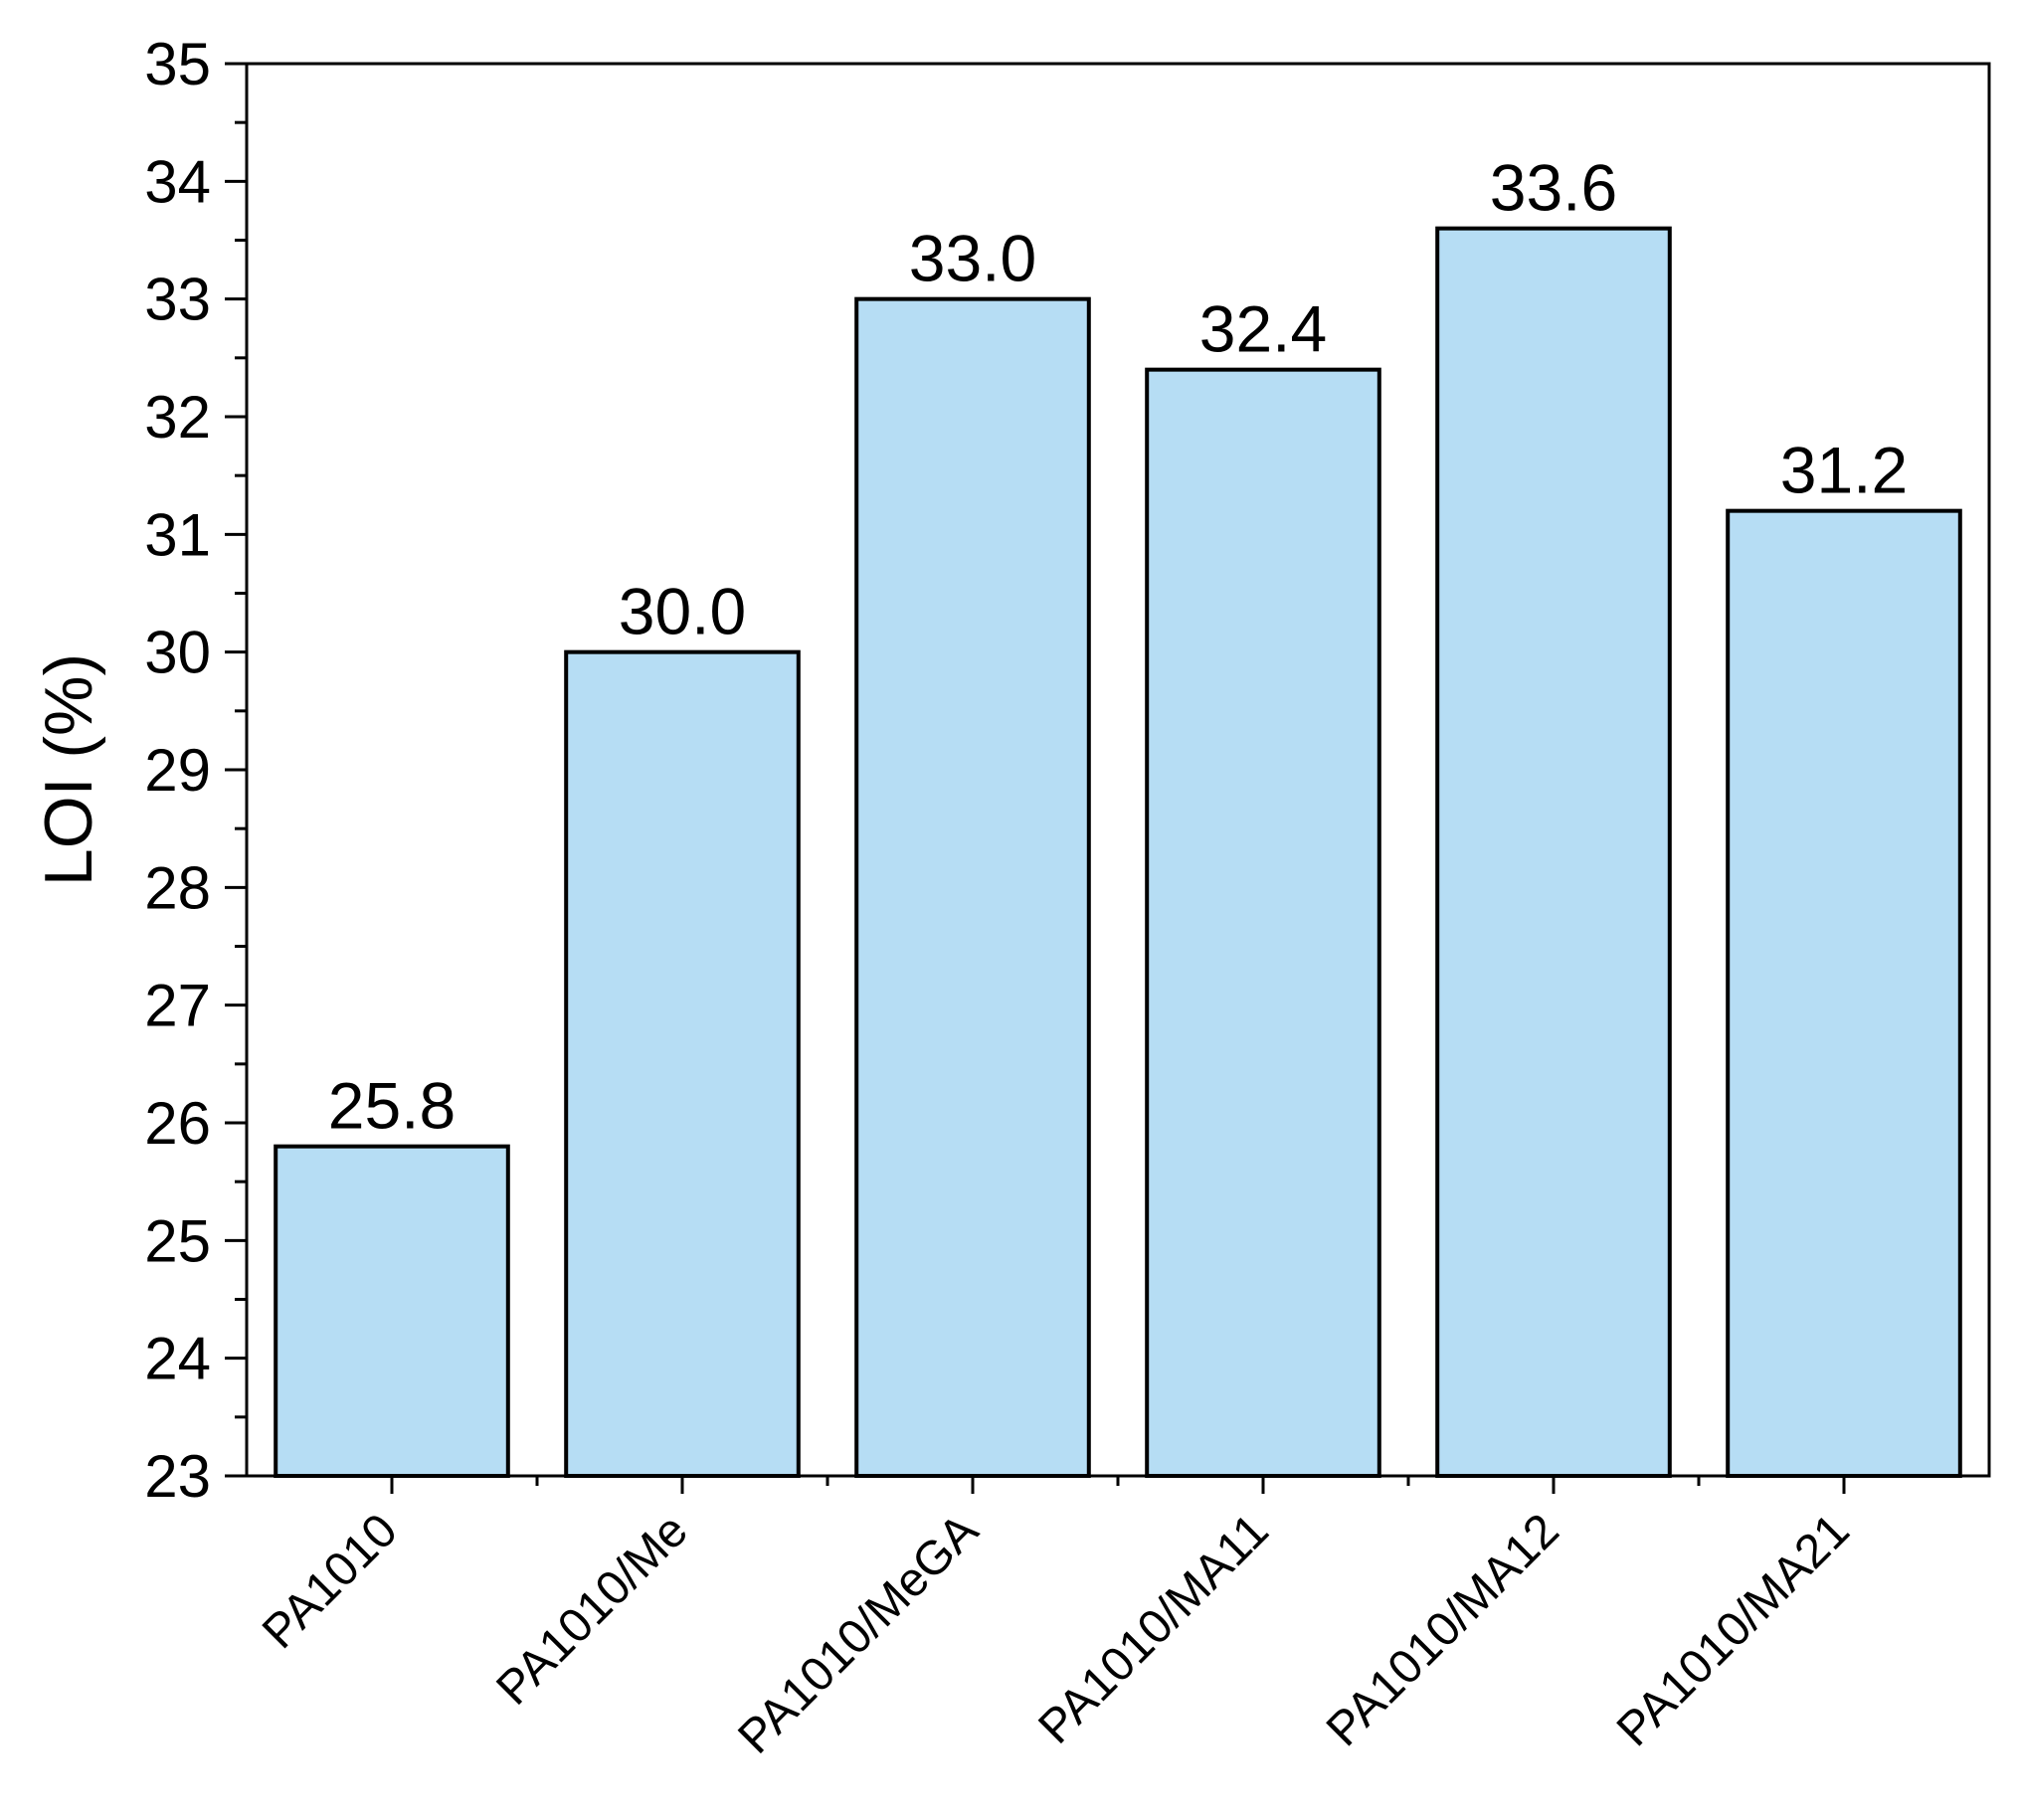  Describe the element at coordinates (177, 534) in the screenshot. I see `y-tick-label: 31` at that location.